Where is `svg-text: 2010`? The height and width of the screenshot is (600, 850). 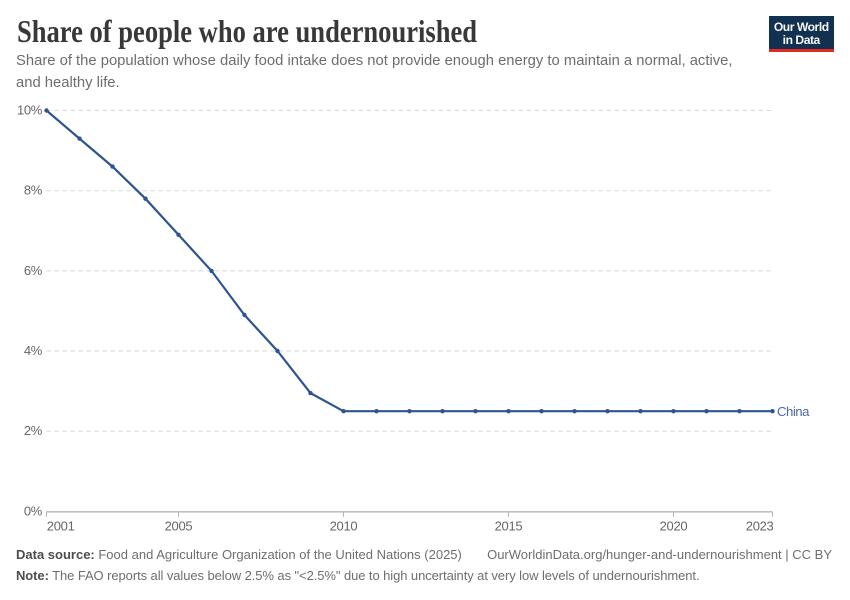
svg-text: 2010 is located at coordinates (344, 526).